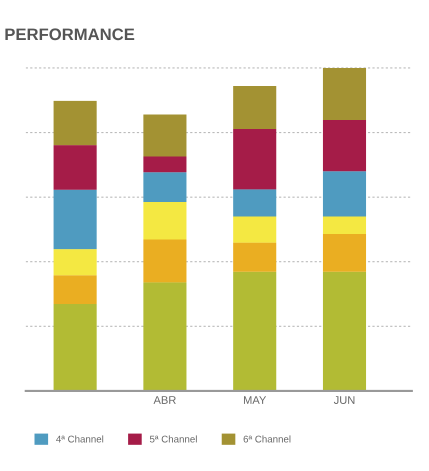 The width and height of the screenshot is (429, 471). Describe the element at coordinates (165, 400) in the screenshot. I see `x-tick-label: ABR` at that location.